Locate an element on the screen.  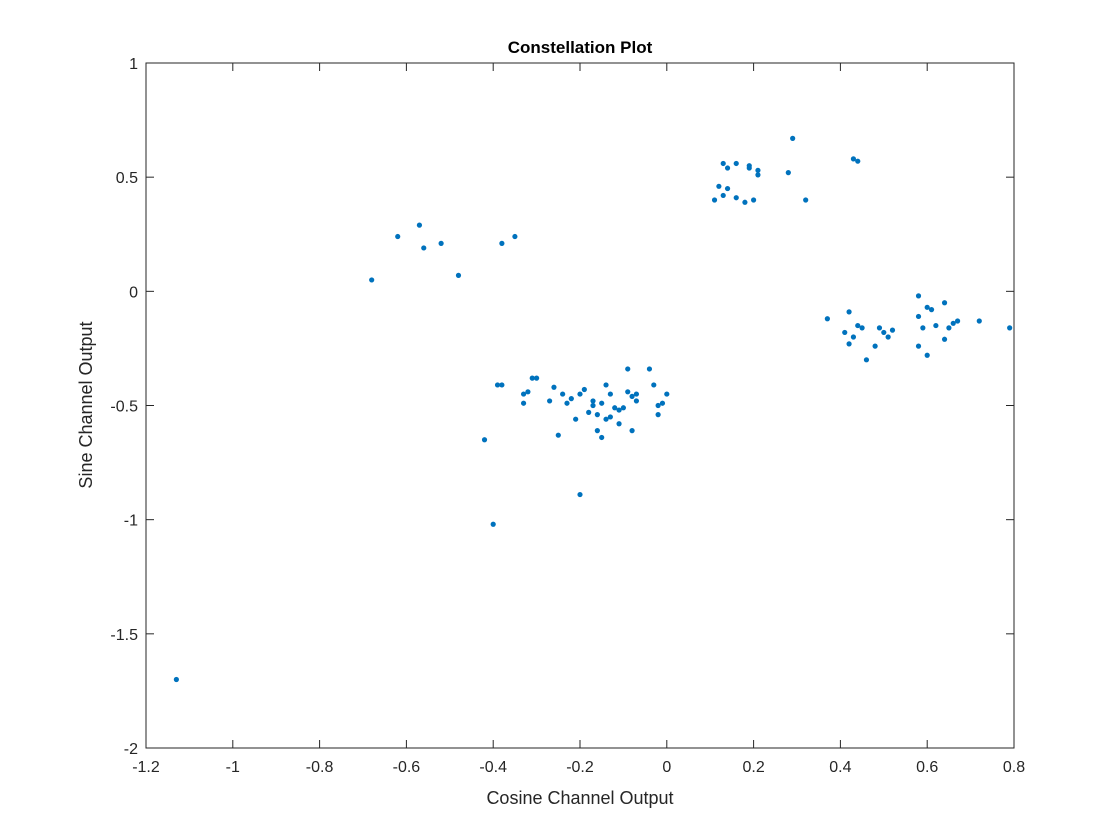
y-tick-label: -2 is located at coordinates (131, 749).